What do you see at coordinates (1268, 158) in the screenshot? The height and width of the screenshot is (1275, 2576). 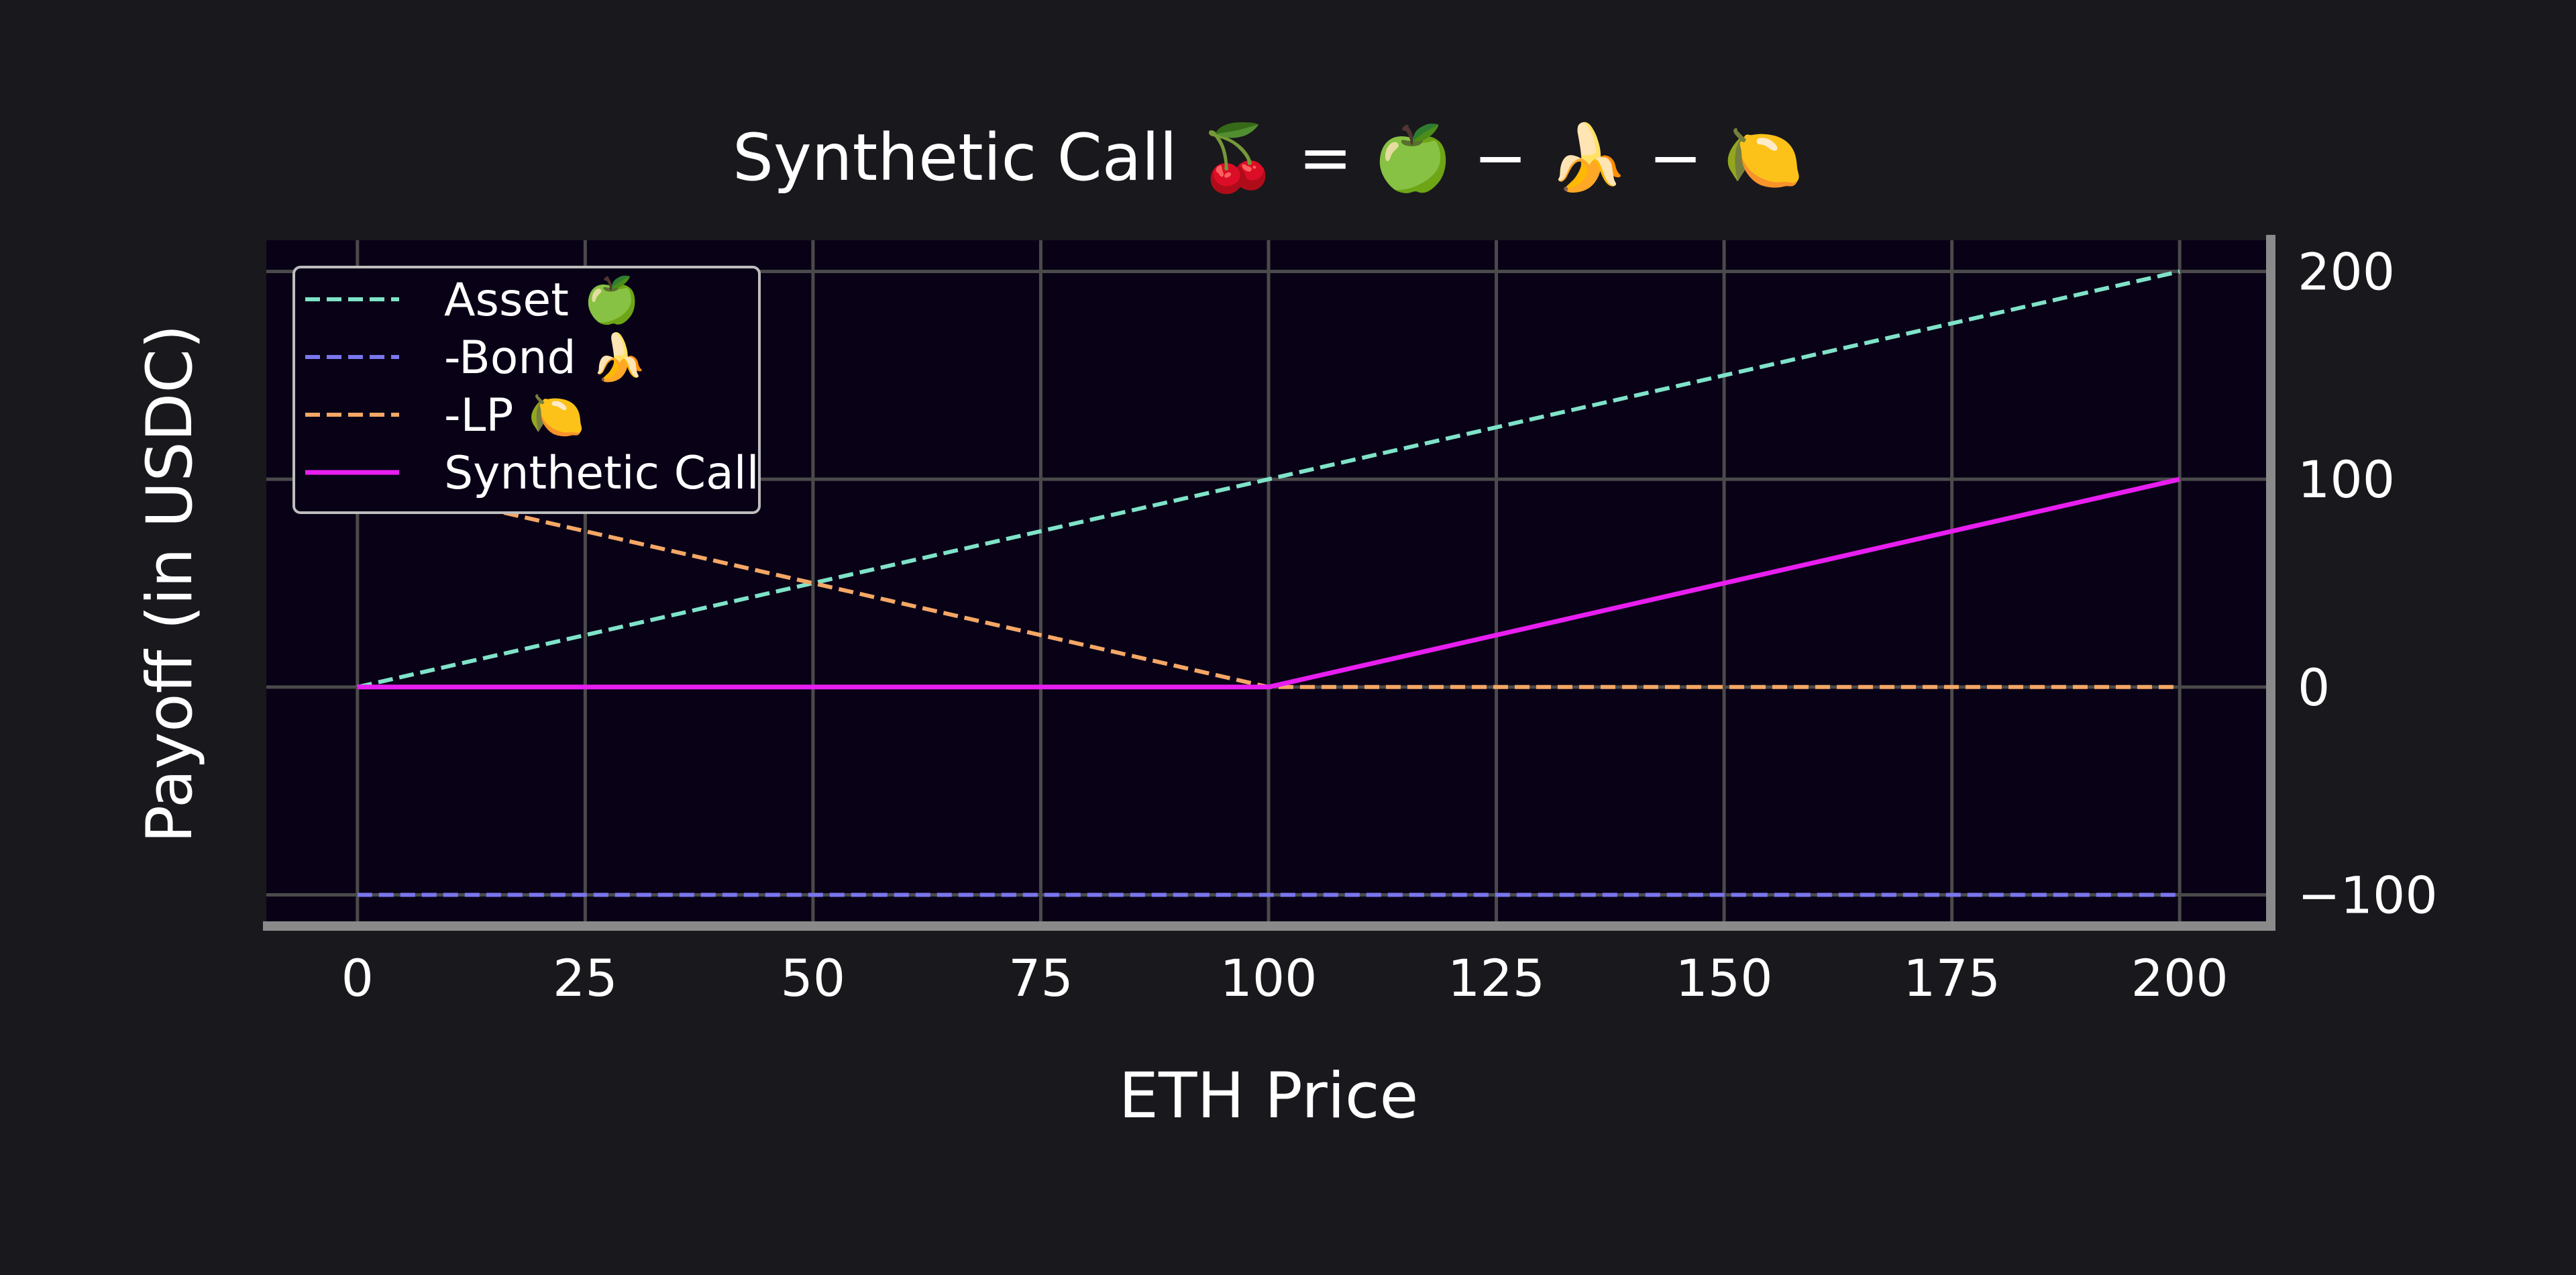 I see `chart-title: Synthetic Call 🍒 = 🍏 − 🍌 − 🍋` at bounding box center [1268, 158].